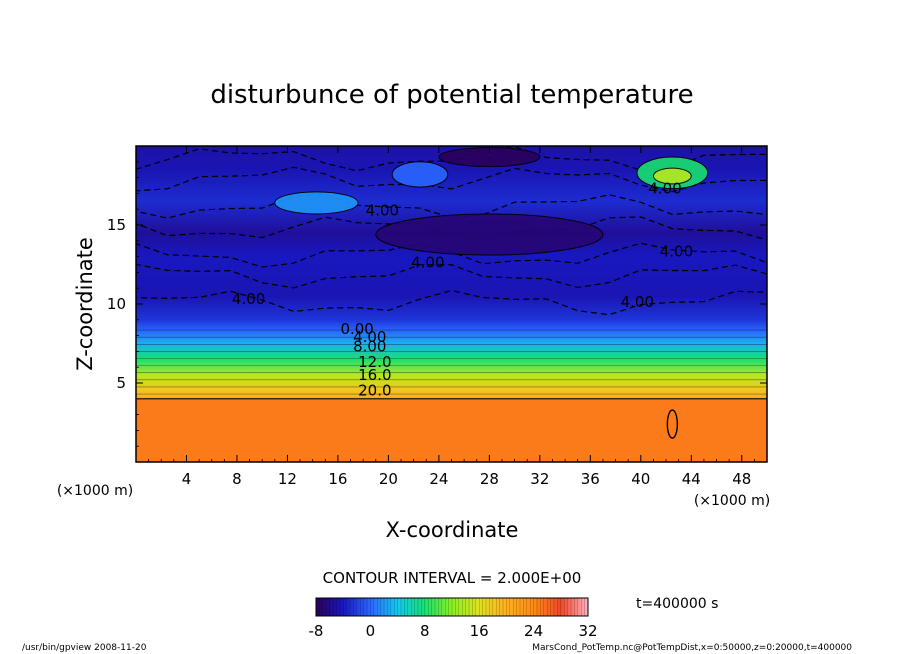 The height and width of the screenshot is (654, 904). Describe the element at coordinates (287, 479) in the screenshot. I see `x-tick-label: 12` at that location.